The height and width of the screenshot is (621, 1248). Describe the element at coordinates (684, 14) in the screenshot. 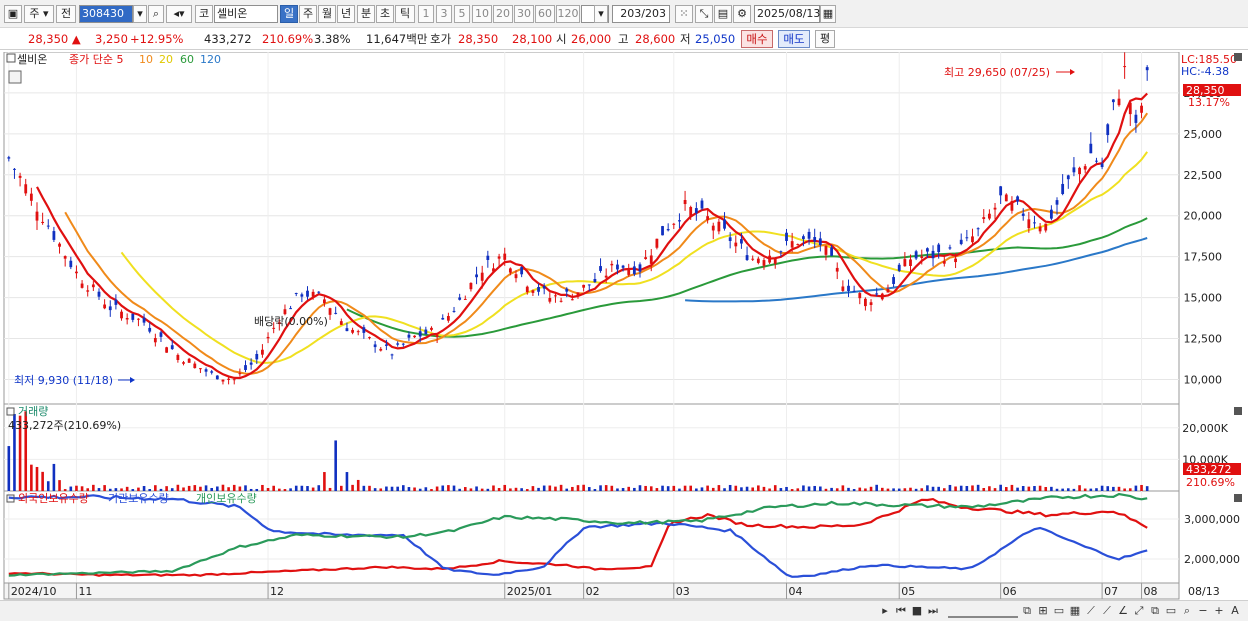

I see `grid-icon: ⁙` at that location.